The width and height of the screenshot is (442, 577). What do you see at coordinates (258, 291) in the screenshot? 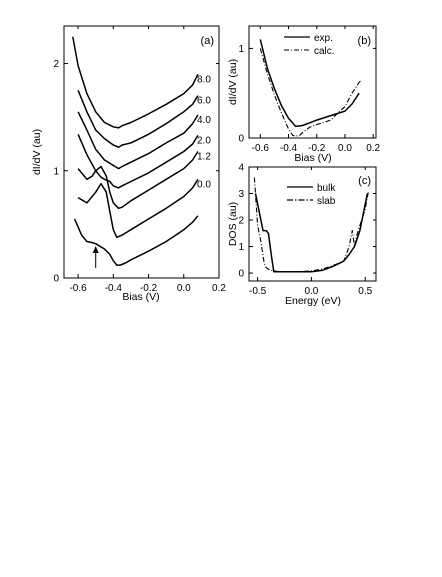
I see `xtick-label: -0.5` at bounding box center [258, 291].